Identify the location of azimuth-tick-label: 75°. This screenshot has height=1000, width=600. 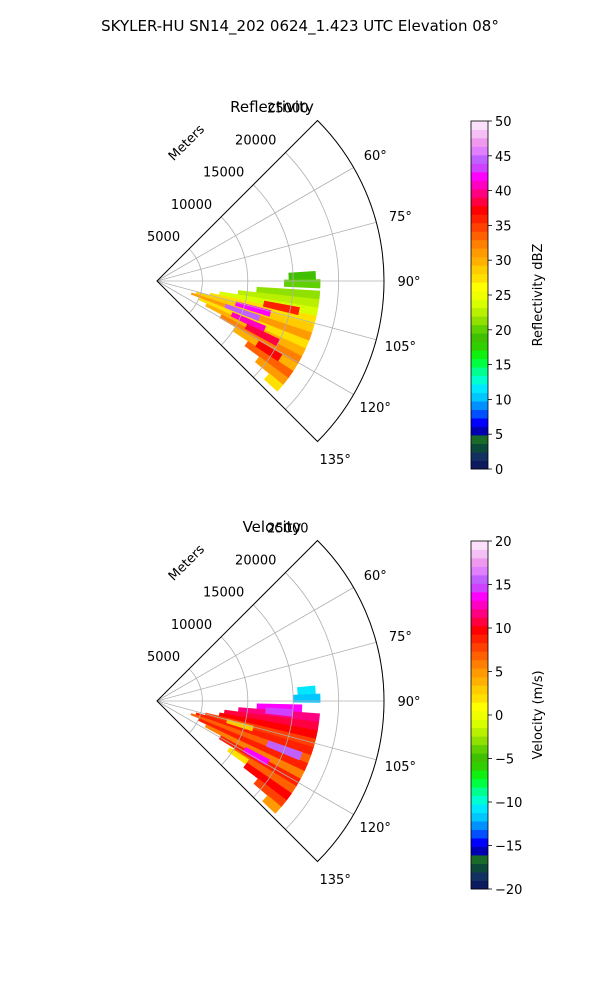
(400, 217).